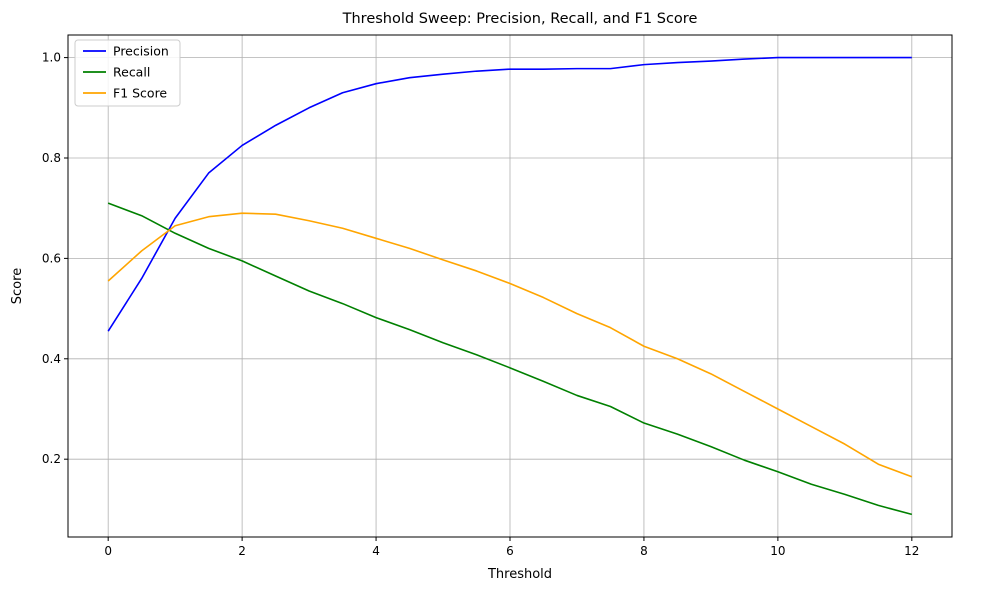 The image size is (989, 590). What do you see at coordinates (17, 286) in the screenshot?
I see `y-axis-label: Score` at bounding box center [17, 286].